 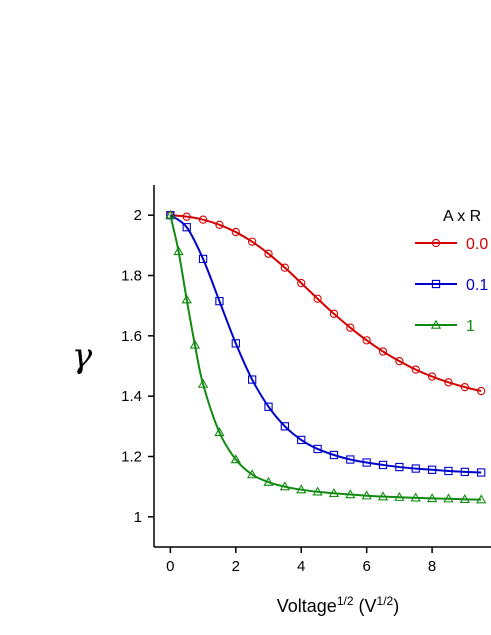 What do you see at coordinates (451, 271) in the screenshot?
I see `legend: A x R 0.0 0.1 1` at bounding box center [451, 271].